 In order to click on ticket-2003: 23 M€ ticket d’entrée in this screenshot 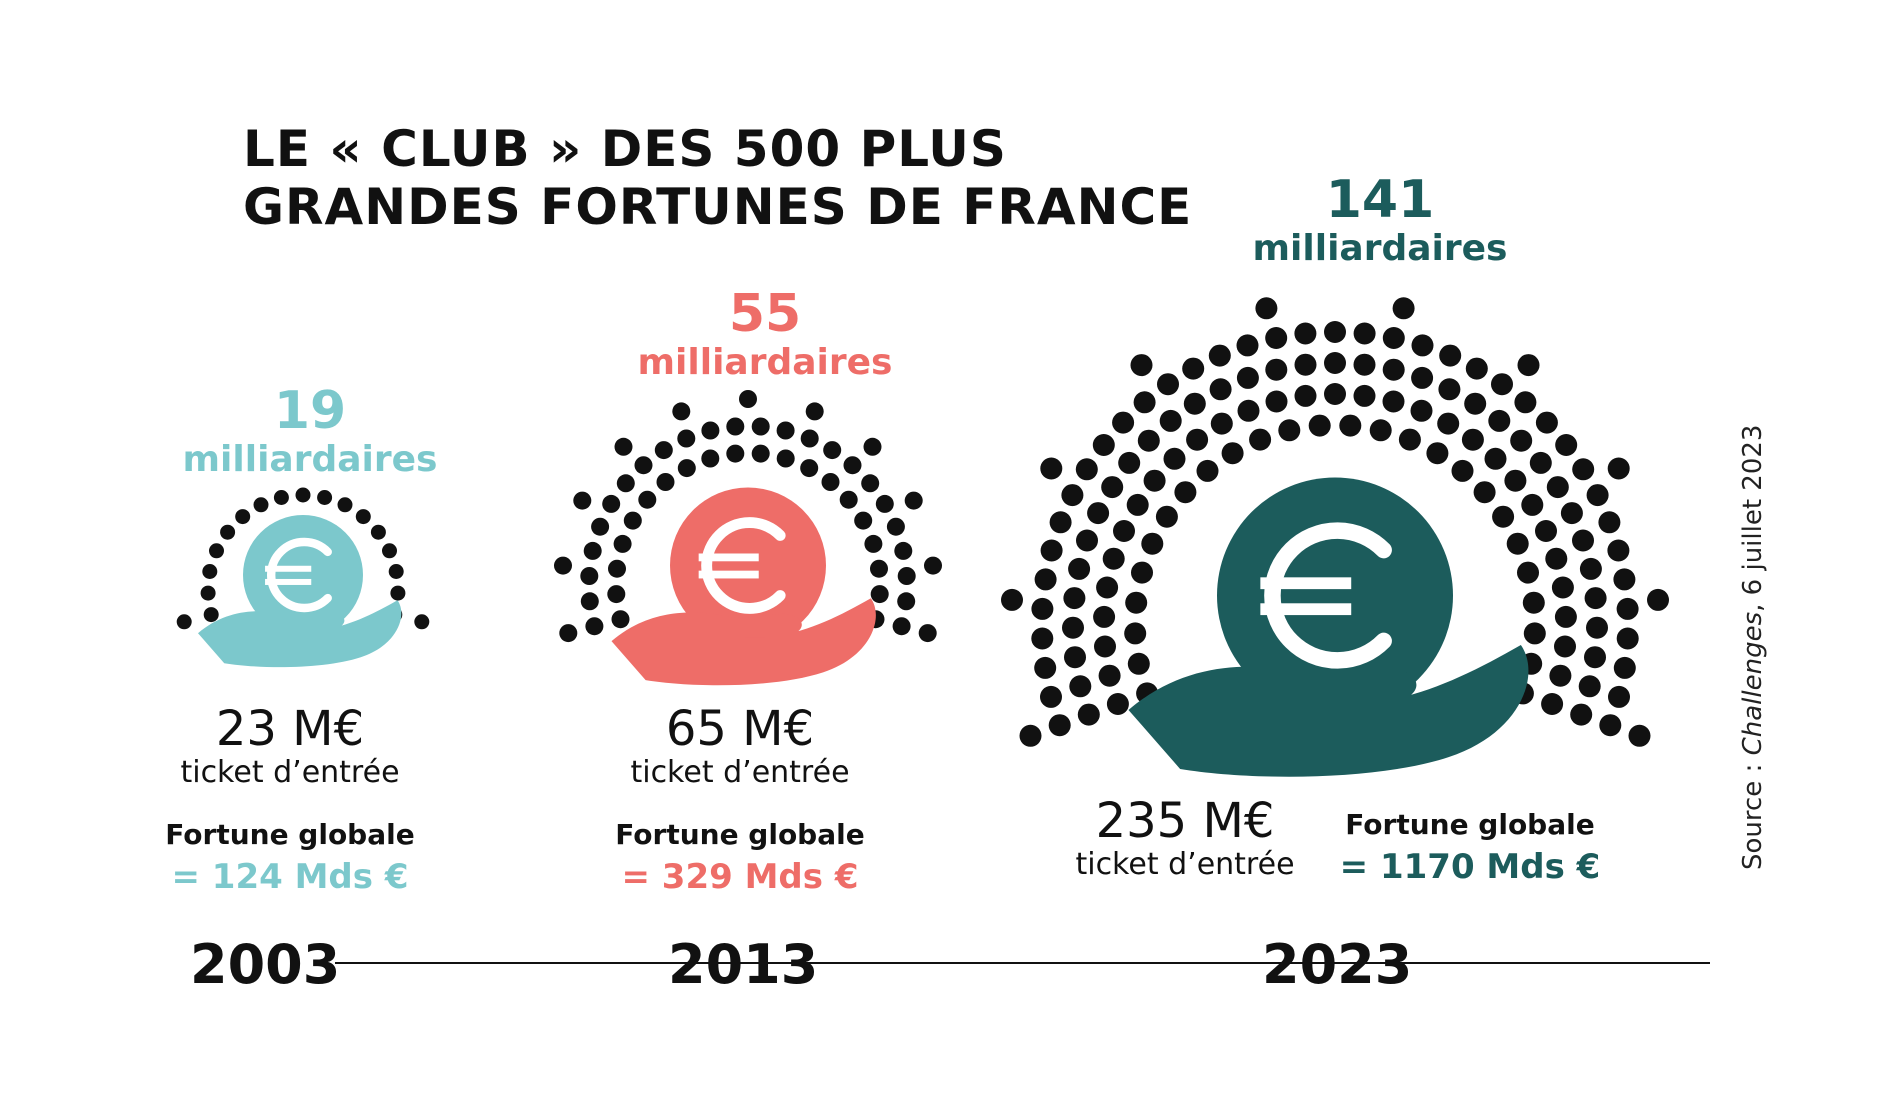, I will do `click(290, 746)`.